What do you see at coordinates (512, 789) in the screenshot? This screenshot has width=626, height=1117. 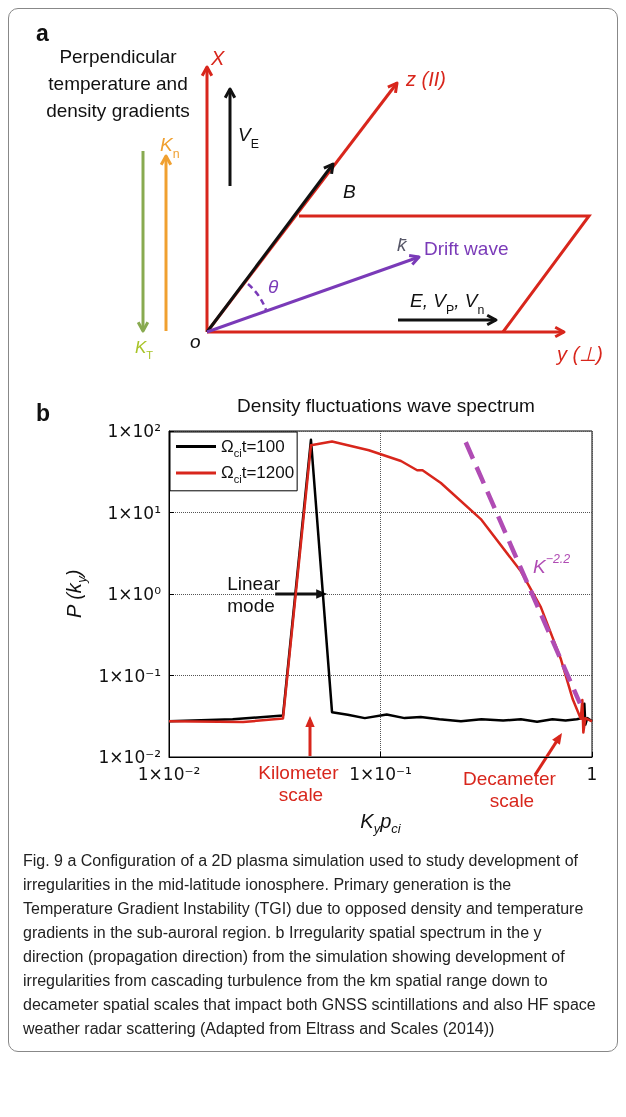 I see `text: Decameter scale` at bounding box center [512, 789].